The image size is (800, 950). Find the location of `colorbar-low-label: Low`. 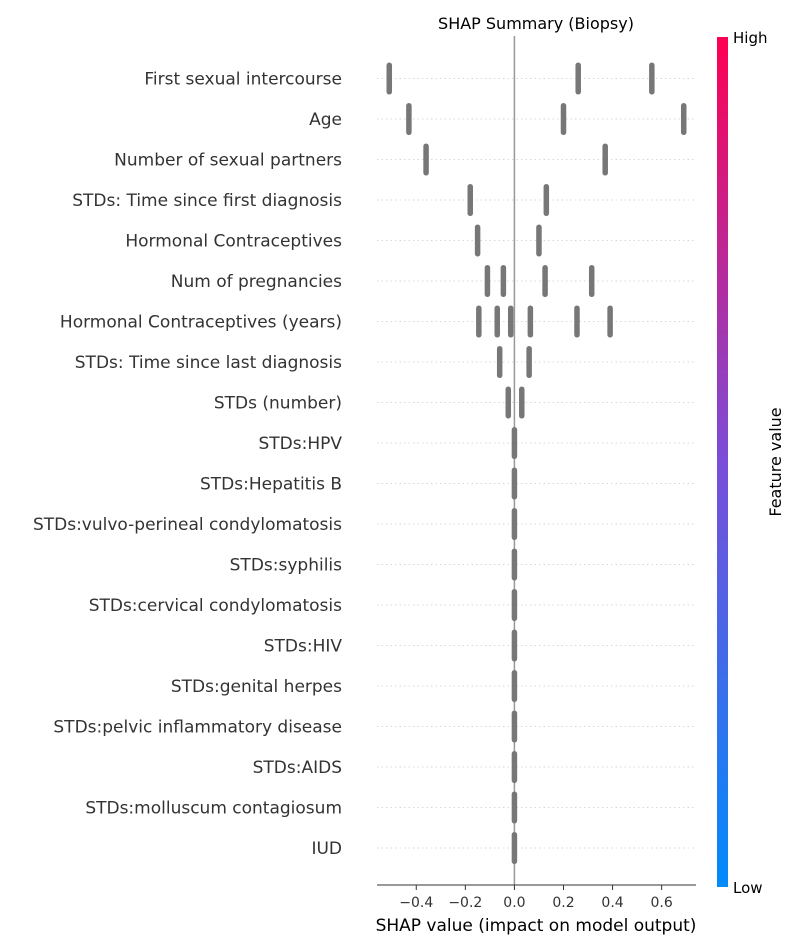

colorbar-low-label: Low is located at coordinates (748, 888).